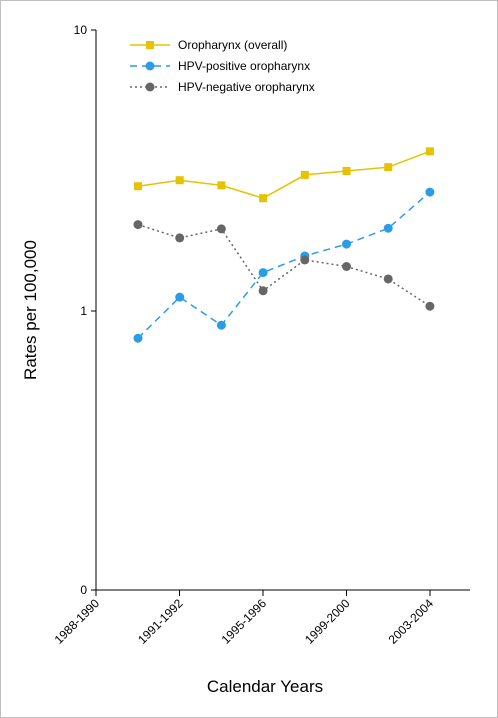  I want to click on legend-label: HPV-positive oropharynx, so click(244, 66).